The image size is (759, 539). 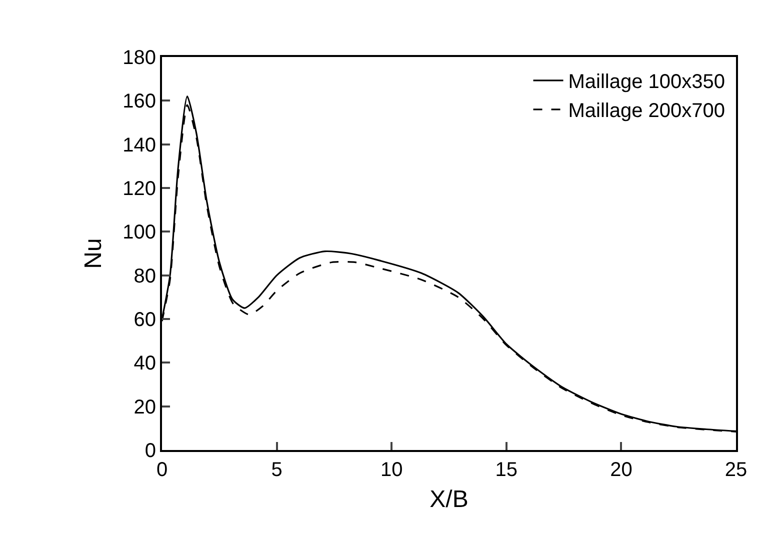 What do you see at coordinates (145, 320) in the screenshot?
I see `y-tick-label: 60` at bounding box center [145, 320].